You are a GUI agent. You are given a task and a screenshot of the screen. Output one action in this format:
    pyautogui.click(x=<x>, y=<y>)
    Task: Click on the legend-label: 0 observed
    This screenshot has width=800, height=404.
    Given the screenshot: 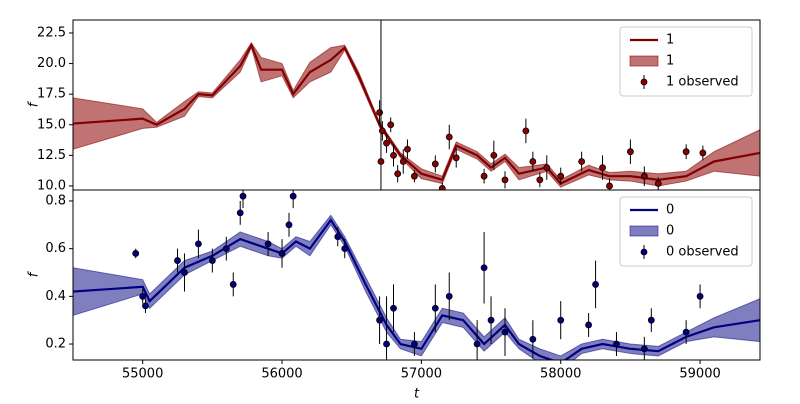 What is the action you would take?
    pyautogui.click(x=702, y=252)
    